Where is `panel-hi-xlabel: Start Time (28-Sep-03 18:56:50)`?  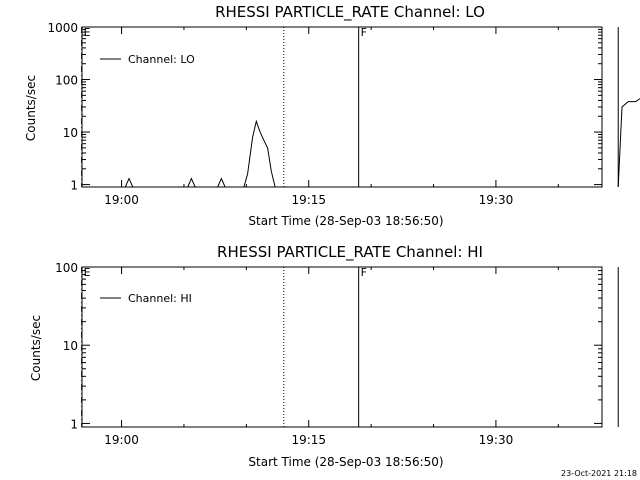 panel-hi-xlabel: Start Time (28-Sep-03 18:56:50) is located at coordinates (345, 462).